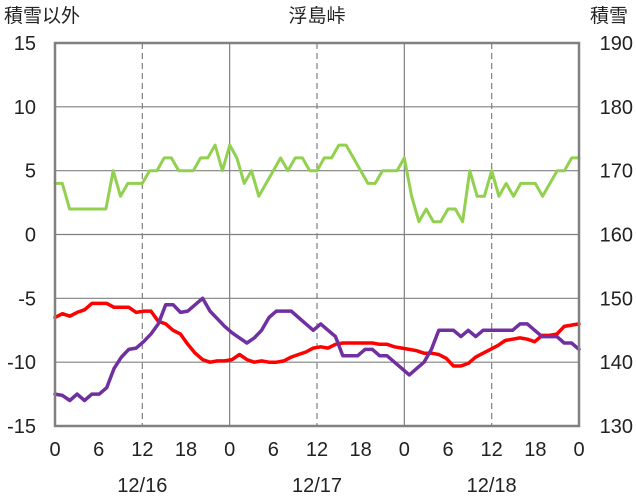 This screenshot has width=636, height=501. What do you see at coordinates (492, 486) in the screenshot?
I see `x-date-label: 12/18` at bounding box center [492, 486].